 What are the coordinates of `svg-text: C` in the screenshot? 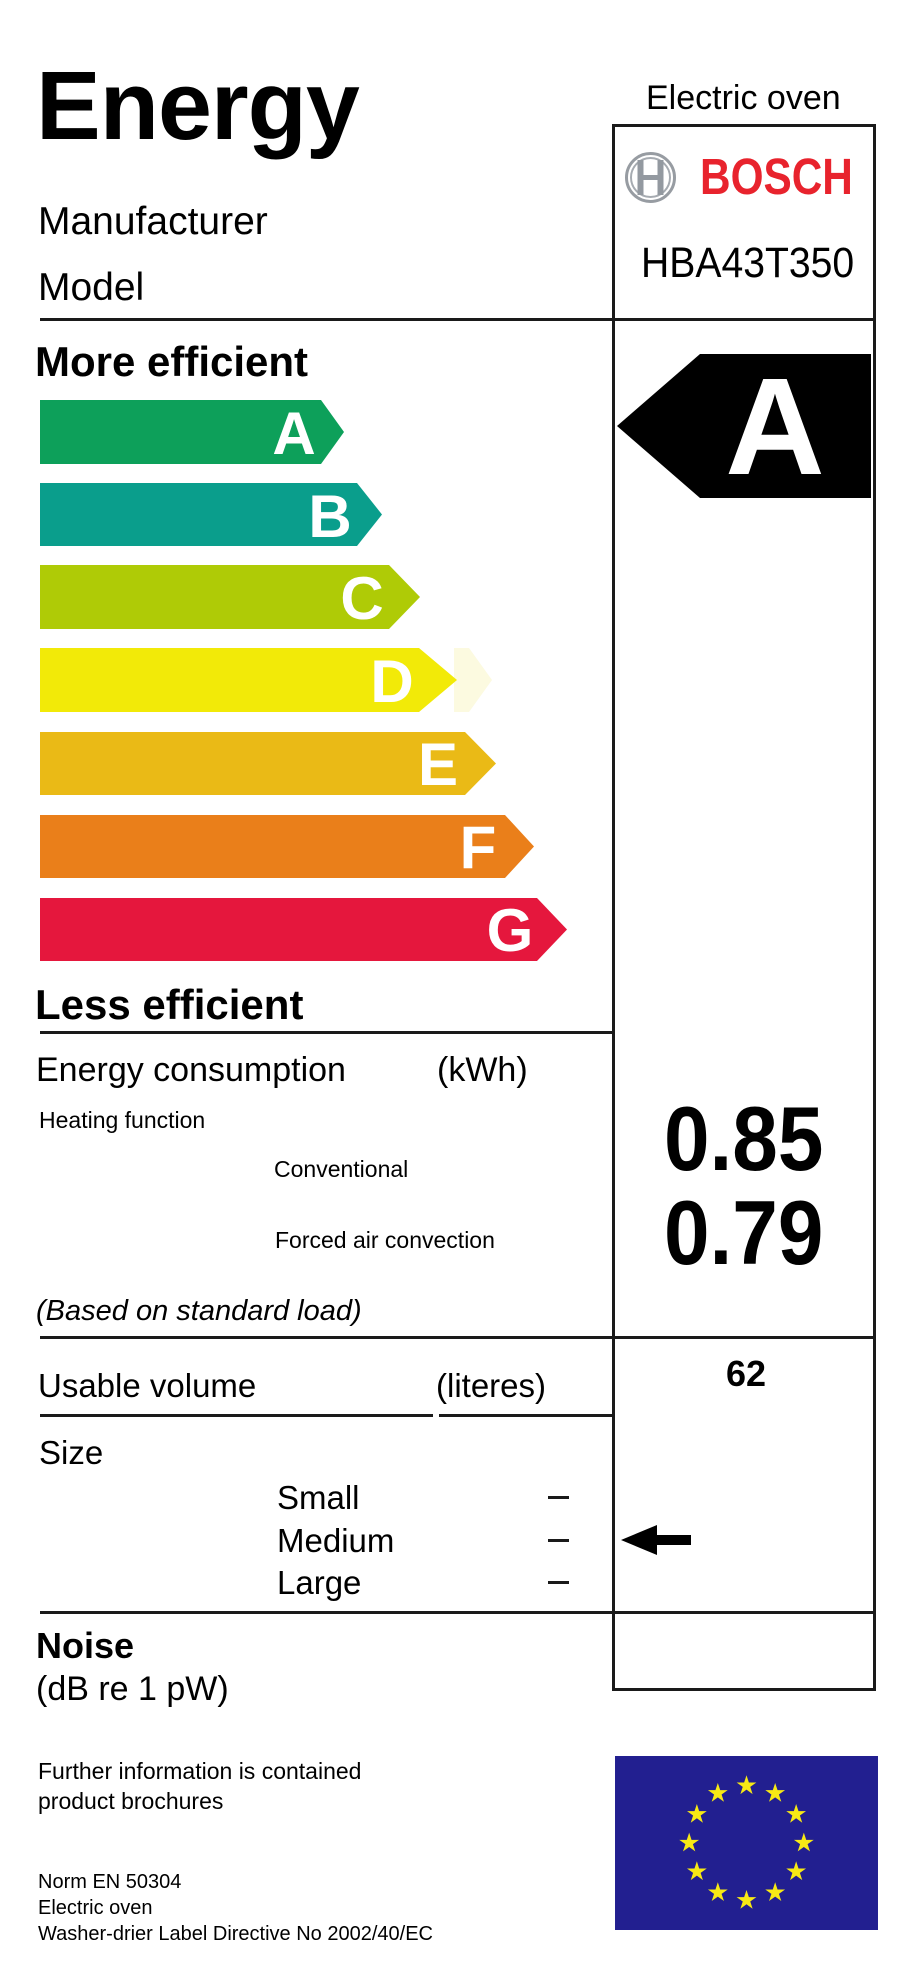 It's located at (361, 598).